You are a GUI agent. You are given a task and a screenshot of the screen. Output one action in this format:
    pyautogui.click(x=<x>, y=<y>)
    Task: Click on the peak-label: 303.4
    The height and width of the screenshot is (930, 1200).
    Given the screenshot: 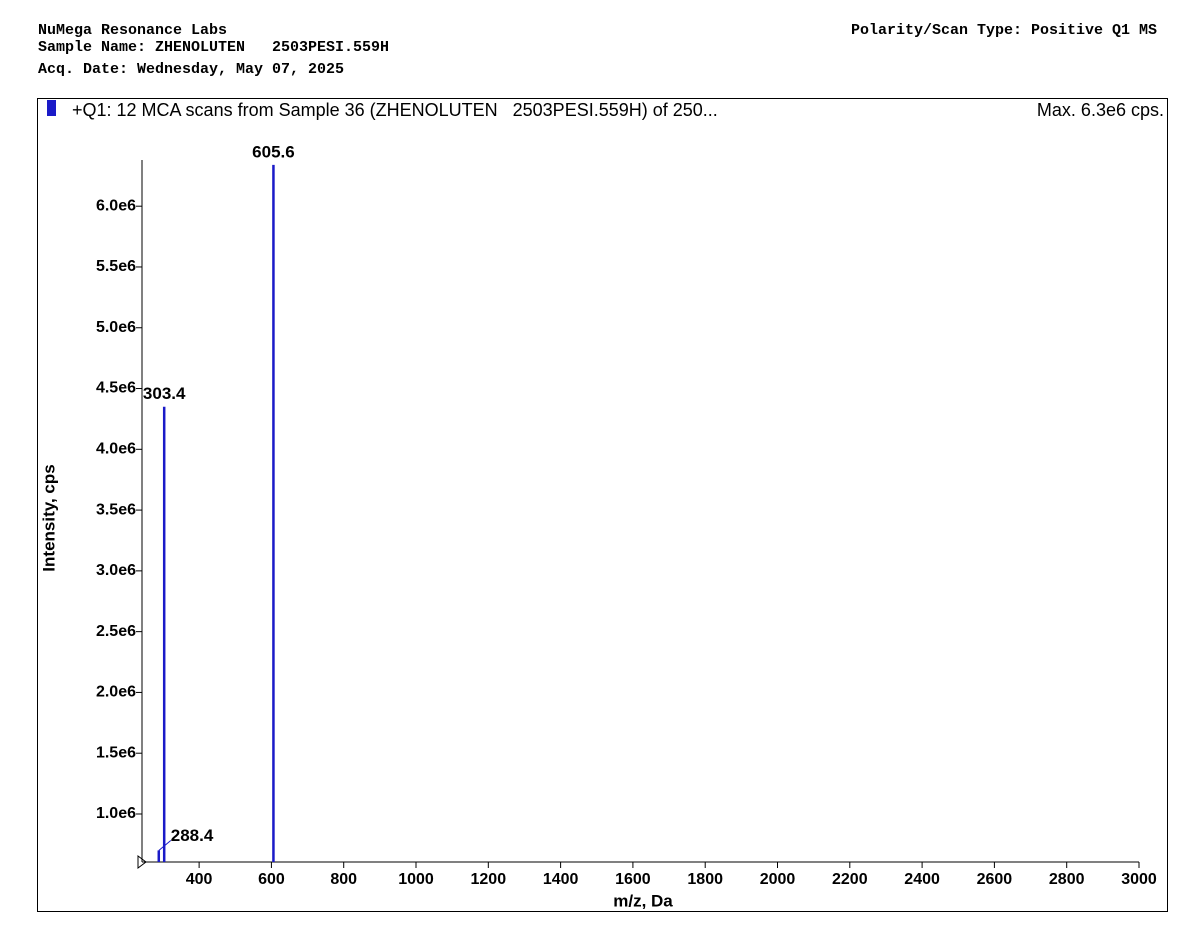 What is the action you would take?
    pyautogui.click(x=164, y=393)
    